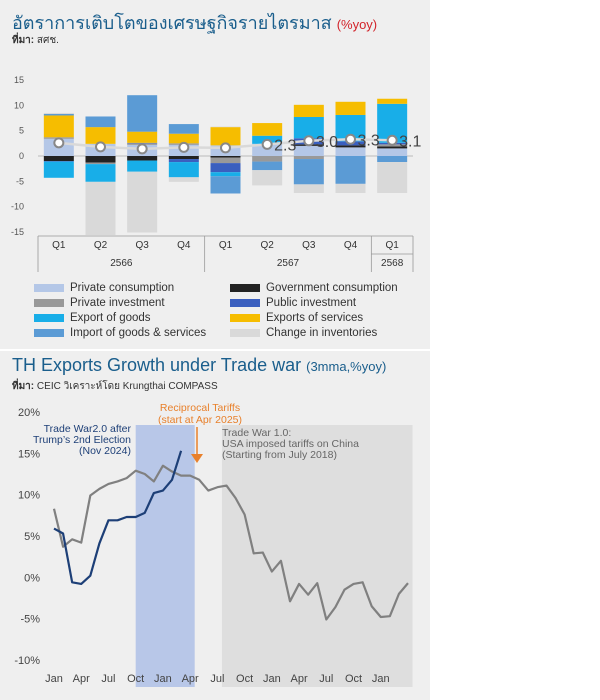  I want to click on y-tick-label: 5%, so click(32, 537).